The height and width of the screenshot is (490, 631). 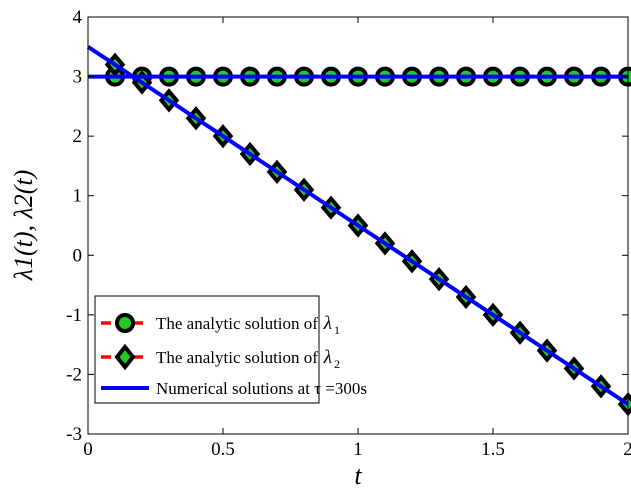 What do you see at coordinates (78, 136) in the screenshot?
I see `y-tick-label: 2` at bounding box center [78, 136].